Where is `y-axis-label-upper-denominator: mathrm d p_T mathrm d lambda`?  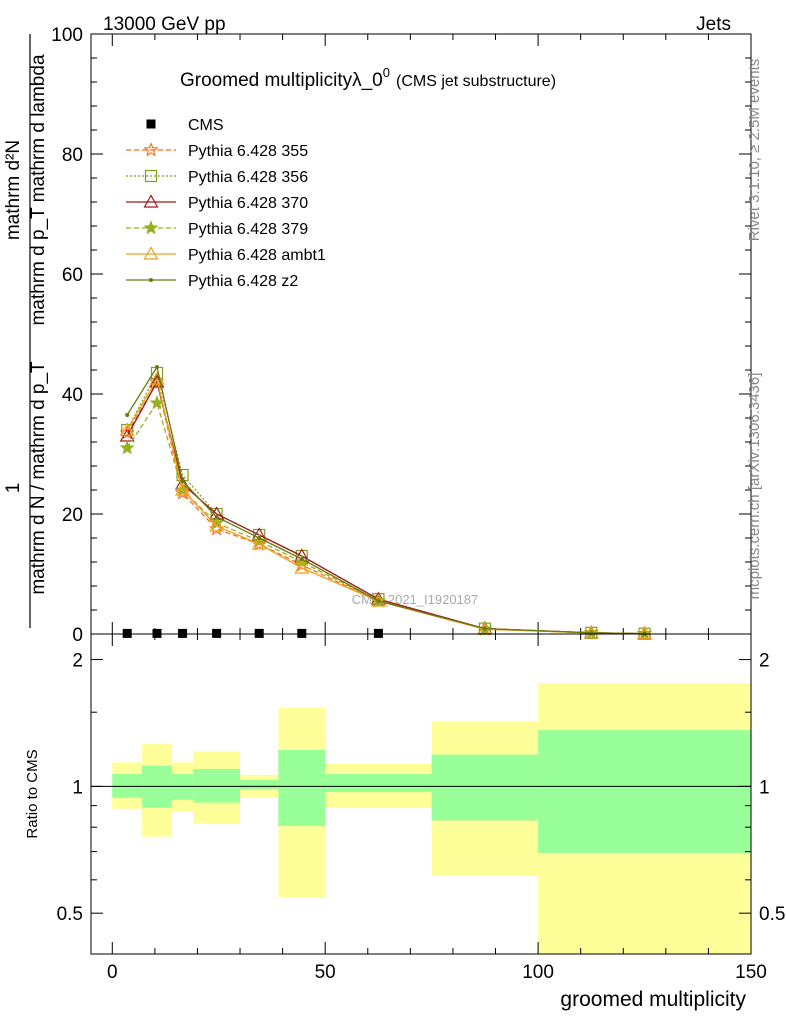 y-axis-label-upper-denominator: mathrm d p_T mathrm d lambda is located at coordinates (38, 189).